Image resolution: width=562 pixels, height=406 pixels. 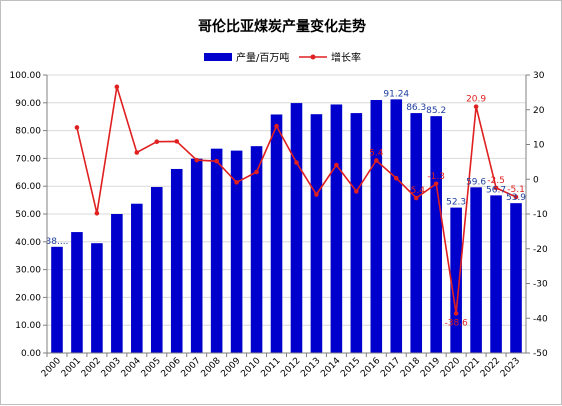 I want to click on x-tick-label: 2003, so click(x=111, y=367).